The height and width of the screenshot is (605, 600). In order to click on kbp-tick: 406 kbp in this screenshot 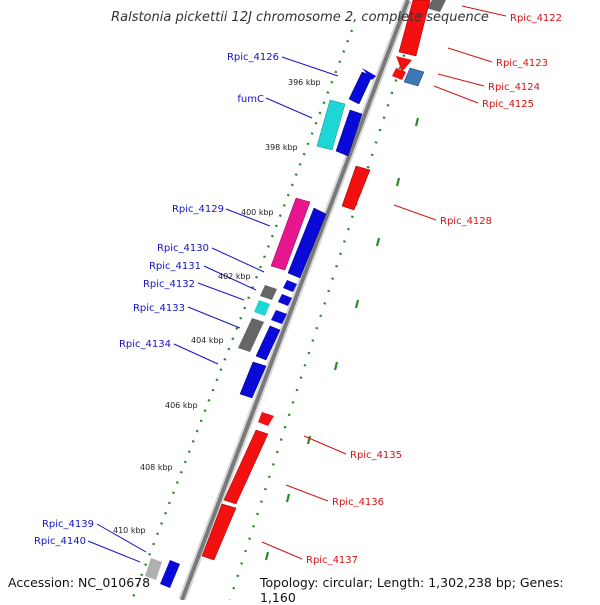, I will do `click(181, 405)`.